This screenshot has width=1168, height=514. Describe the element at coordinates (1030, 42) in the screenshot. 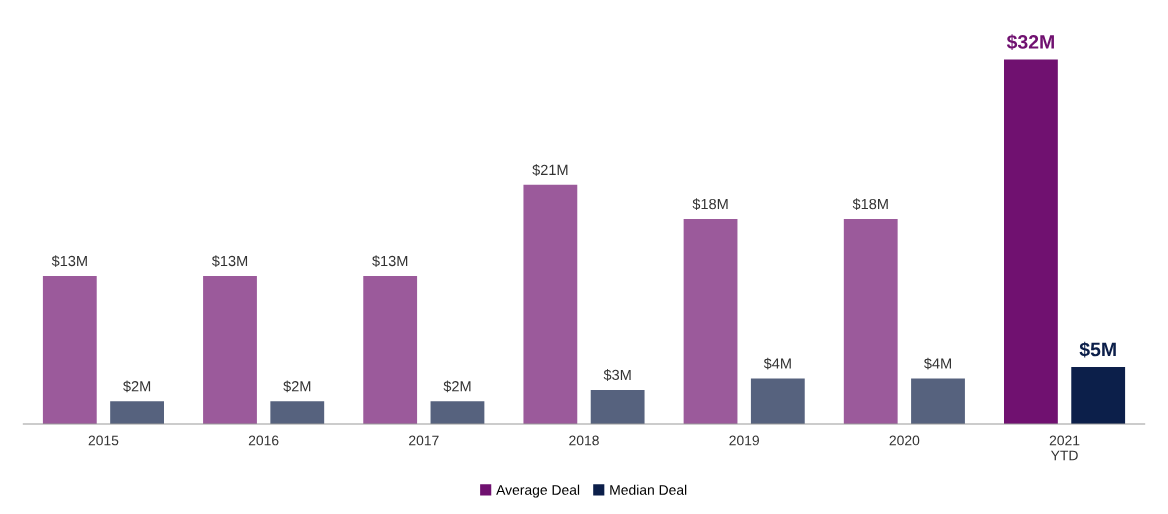

I see `data-label: $32M` at that location.